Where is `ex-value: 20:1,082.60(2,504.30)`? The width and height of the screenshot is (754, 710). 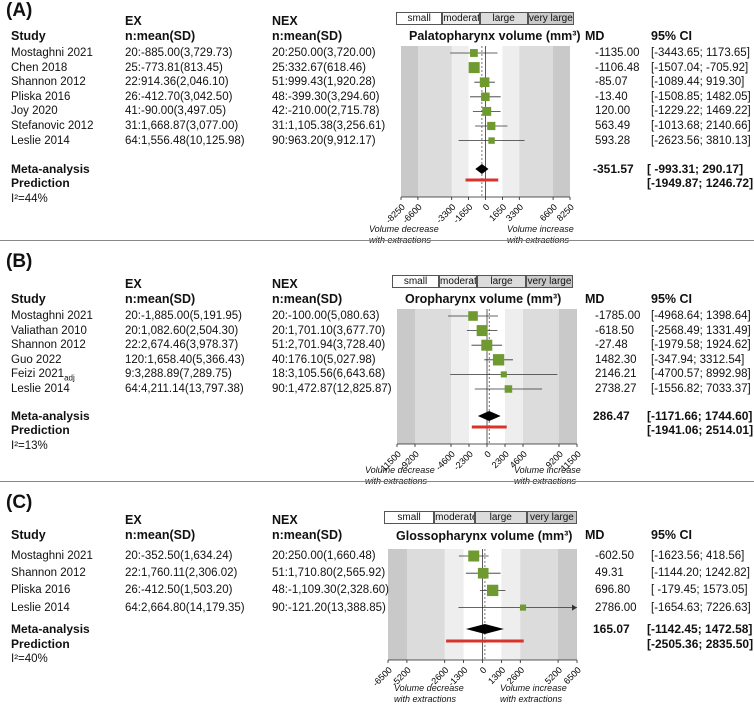
ex-value: 20:1,082.60(2,504.30) is located at coordinates (182, 330).